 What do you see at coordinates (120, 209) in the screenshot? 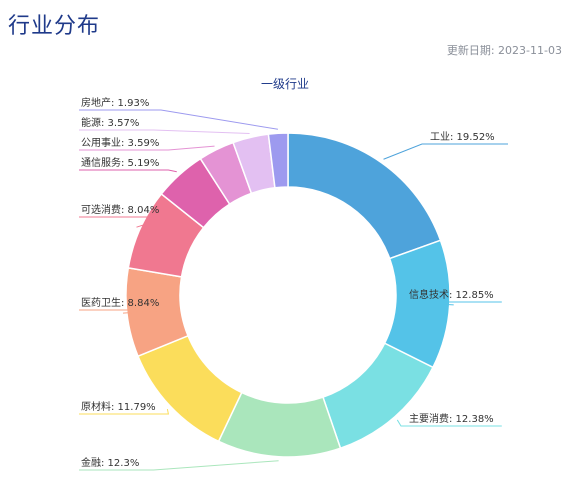
I see `slice-label-6: 可选消费: 8.04%` at bounding box center [120, 209].